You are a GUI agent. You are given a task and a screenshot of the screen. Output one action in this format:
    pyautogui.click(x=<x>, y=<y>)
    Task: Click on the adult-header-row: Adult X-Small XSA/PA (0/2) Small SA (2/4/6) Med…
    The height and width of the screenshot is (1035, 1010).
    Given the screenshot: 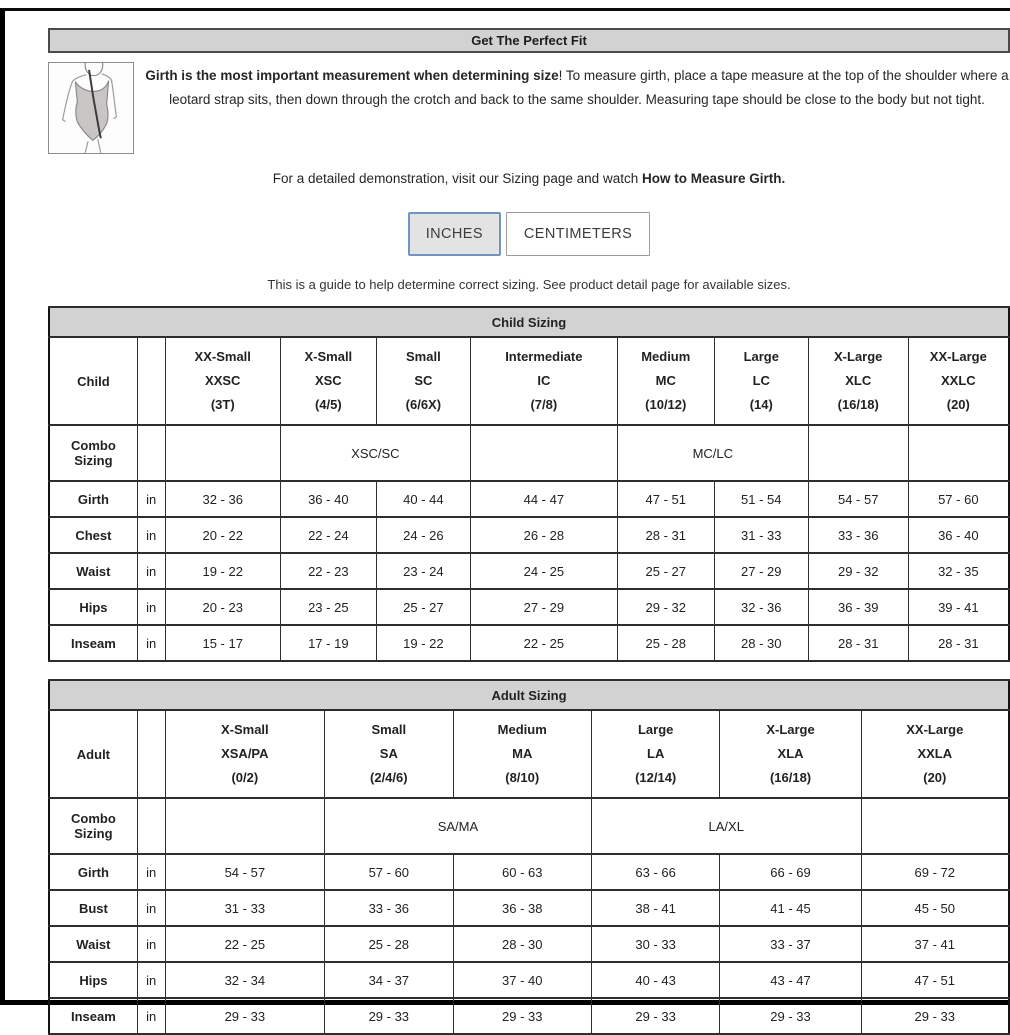 What is the action you would take?
    pyautogui.click(x=529, y=754)
    